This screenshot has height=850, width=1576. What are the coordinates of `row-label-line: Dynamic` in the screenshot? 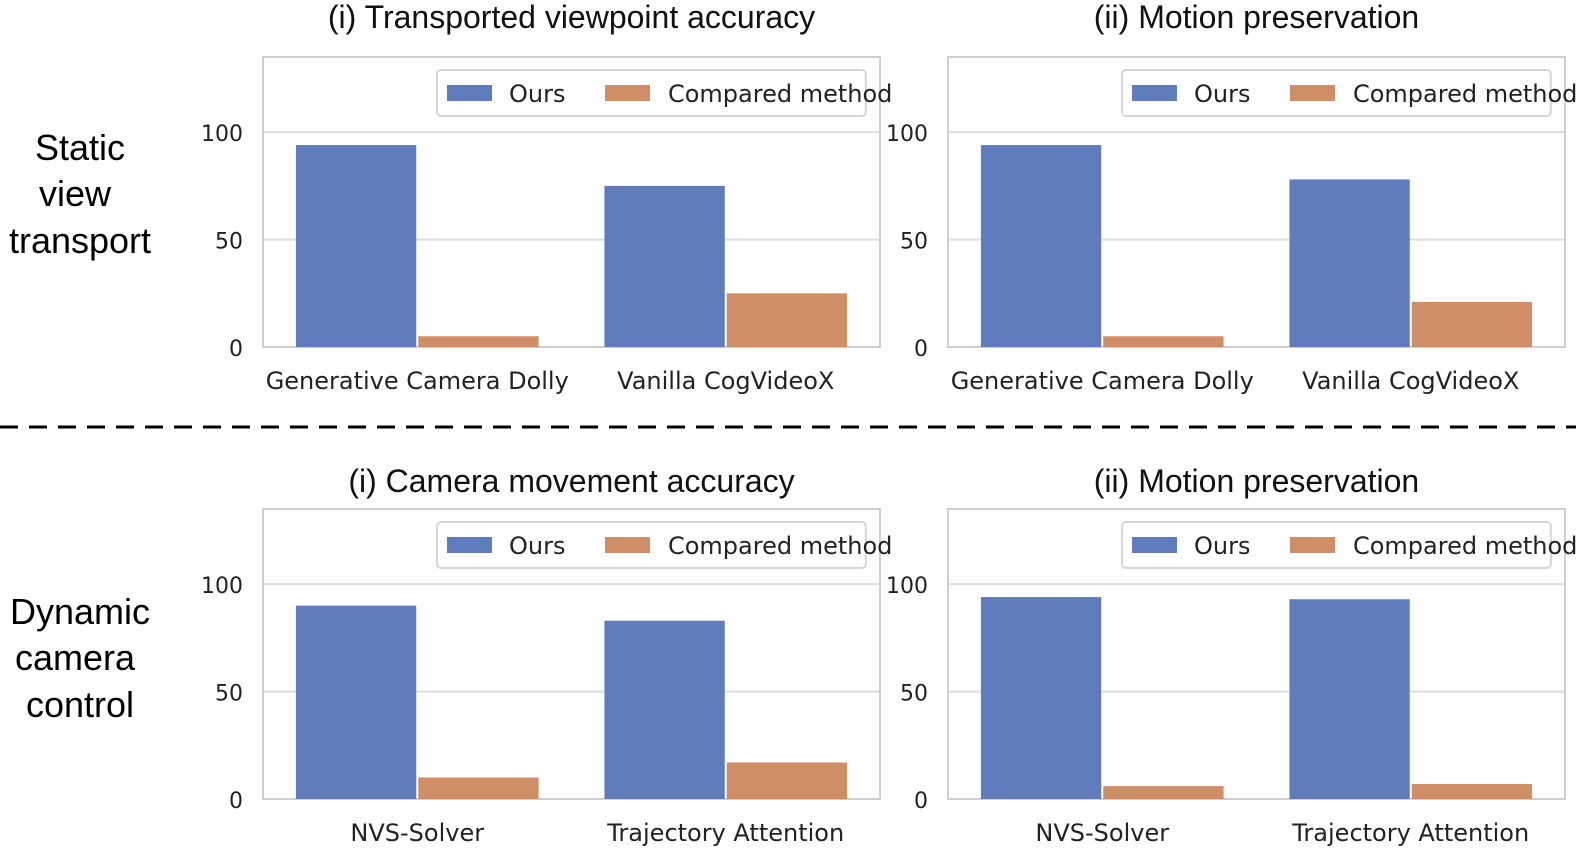 It's located at (80, 611).